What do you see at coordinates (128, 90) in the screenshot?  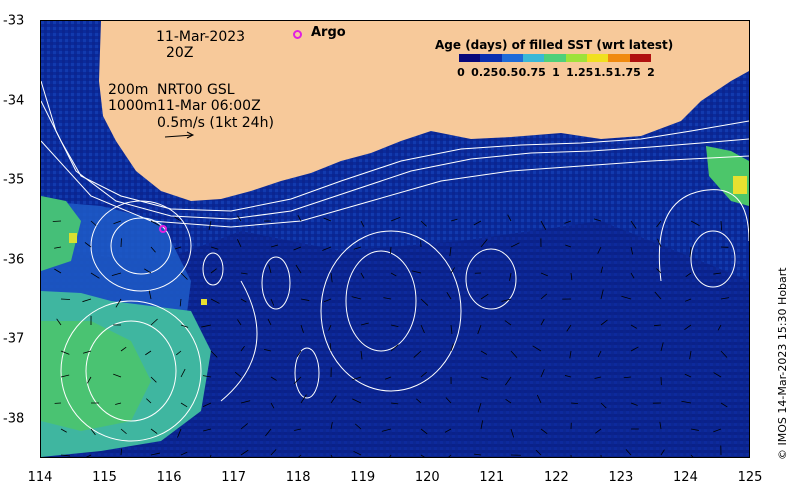 I see `depth-label: 200m` at bounding box center [128, 90].